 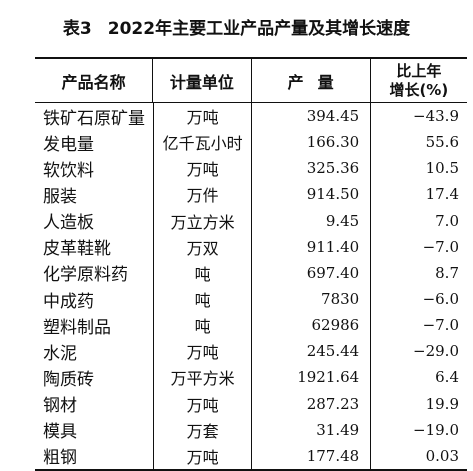 I want to click on table-row: 服装 万件 914.50 17.4, so click(x=251, y=194).